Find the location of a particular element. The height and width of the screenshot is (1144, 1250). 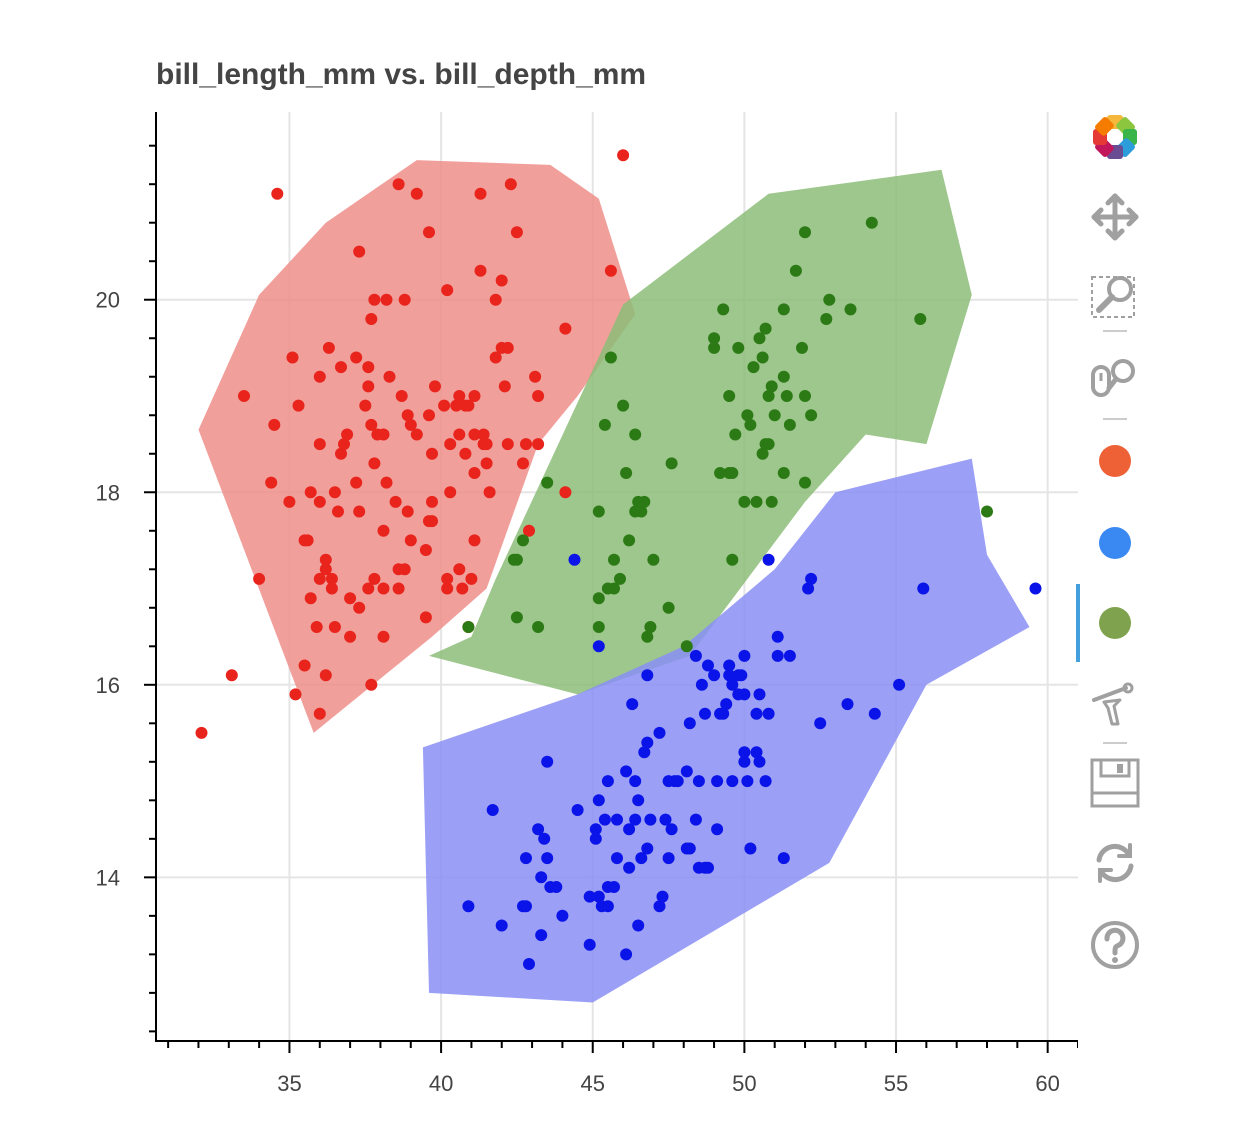

reset-icon is located at coordinates (1115, 863).